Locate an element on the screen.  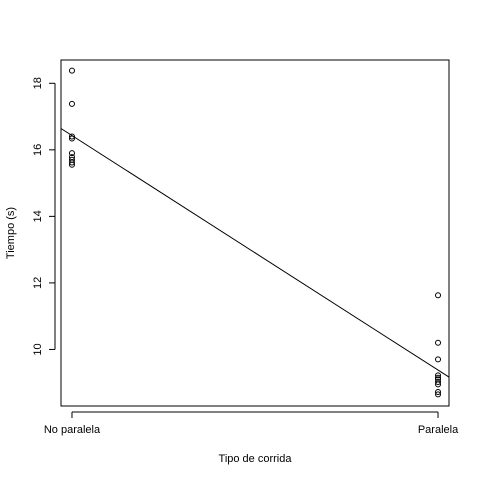
y-tick-label: 18 is located at coordinates (38, 83).